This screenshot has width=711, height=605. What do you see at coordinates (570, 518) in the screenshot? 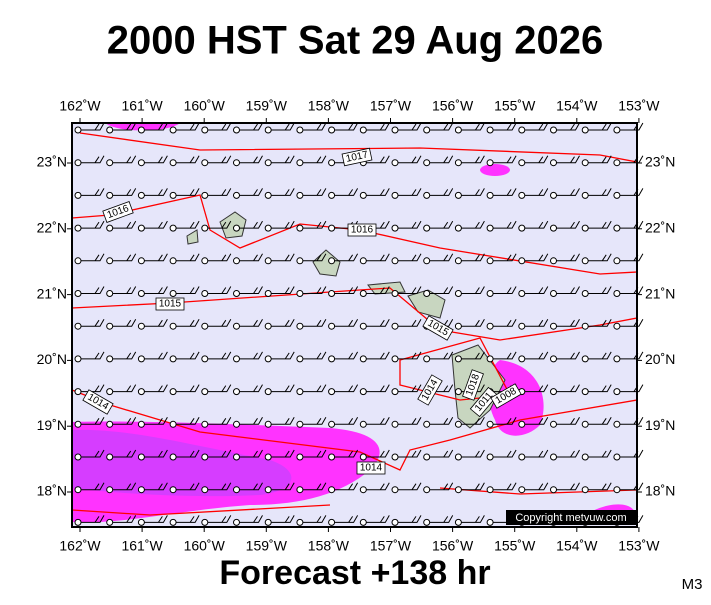
I see `copyright: Copyright metvuw.com` at bounding box center [570, 518].